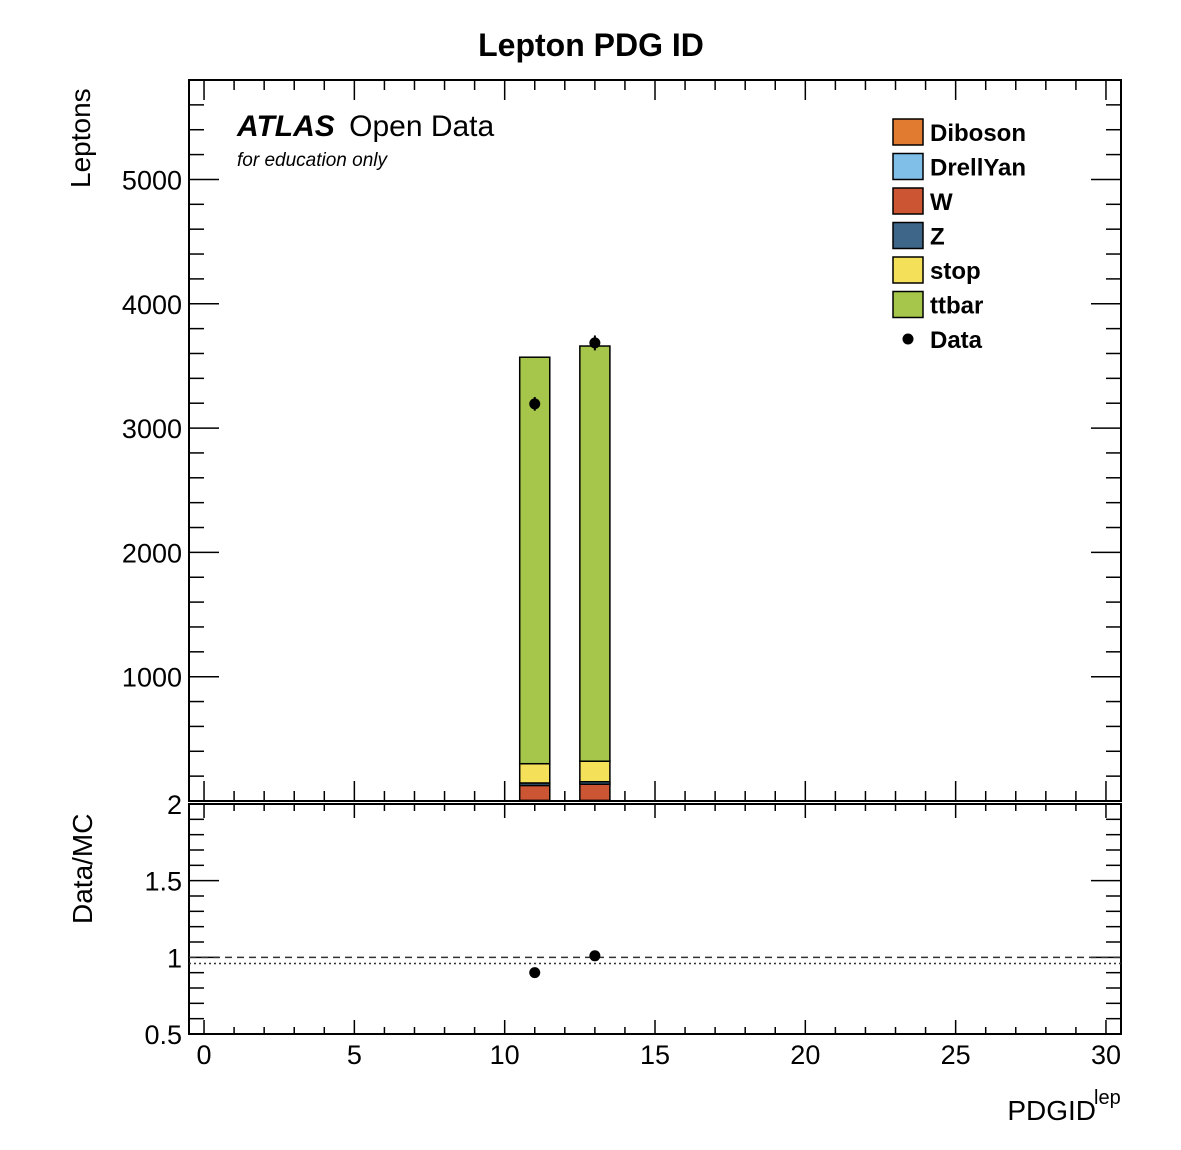 The width and height of the screenshot is (1181, 1150). Describe the element at coordinates (354, 1055) in the screenshot. I see `x-tick-label: 5` at that location.